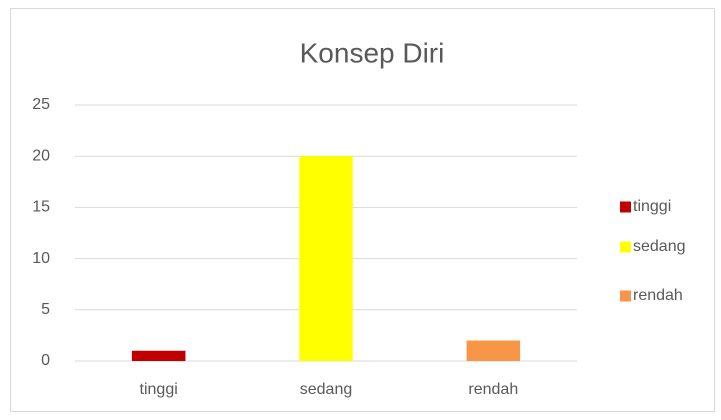 The width and height of the screenshot is (721, 420). I want to click on y-tick-label: 20, so click(41, 155).